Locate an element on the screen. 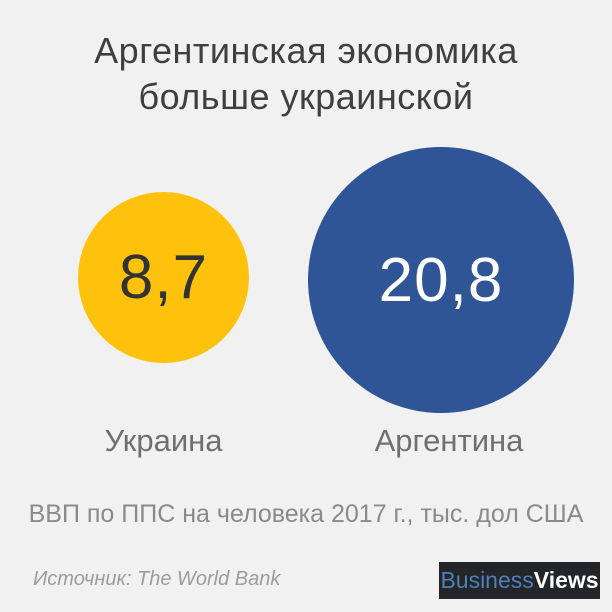 This screenshot has height=612, width=612. businessviews-logo: Business Views is located at coordinates (519, 580).